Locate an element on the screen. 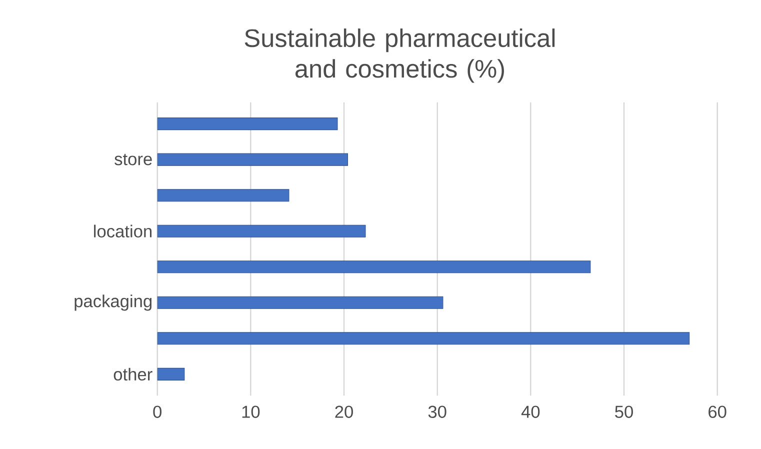  y-tick-label: store is located at coordinates (133, 160).